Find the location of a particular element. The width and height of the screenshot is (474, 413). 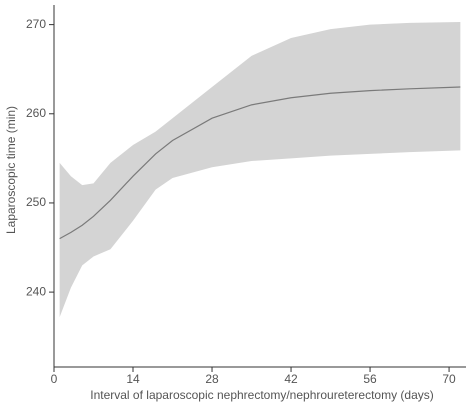

y-tick-label: 260 is located at coordinates (36, 113).